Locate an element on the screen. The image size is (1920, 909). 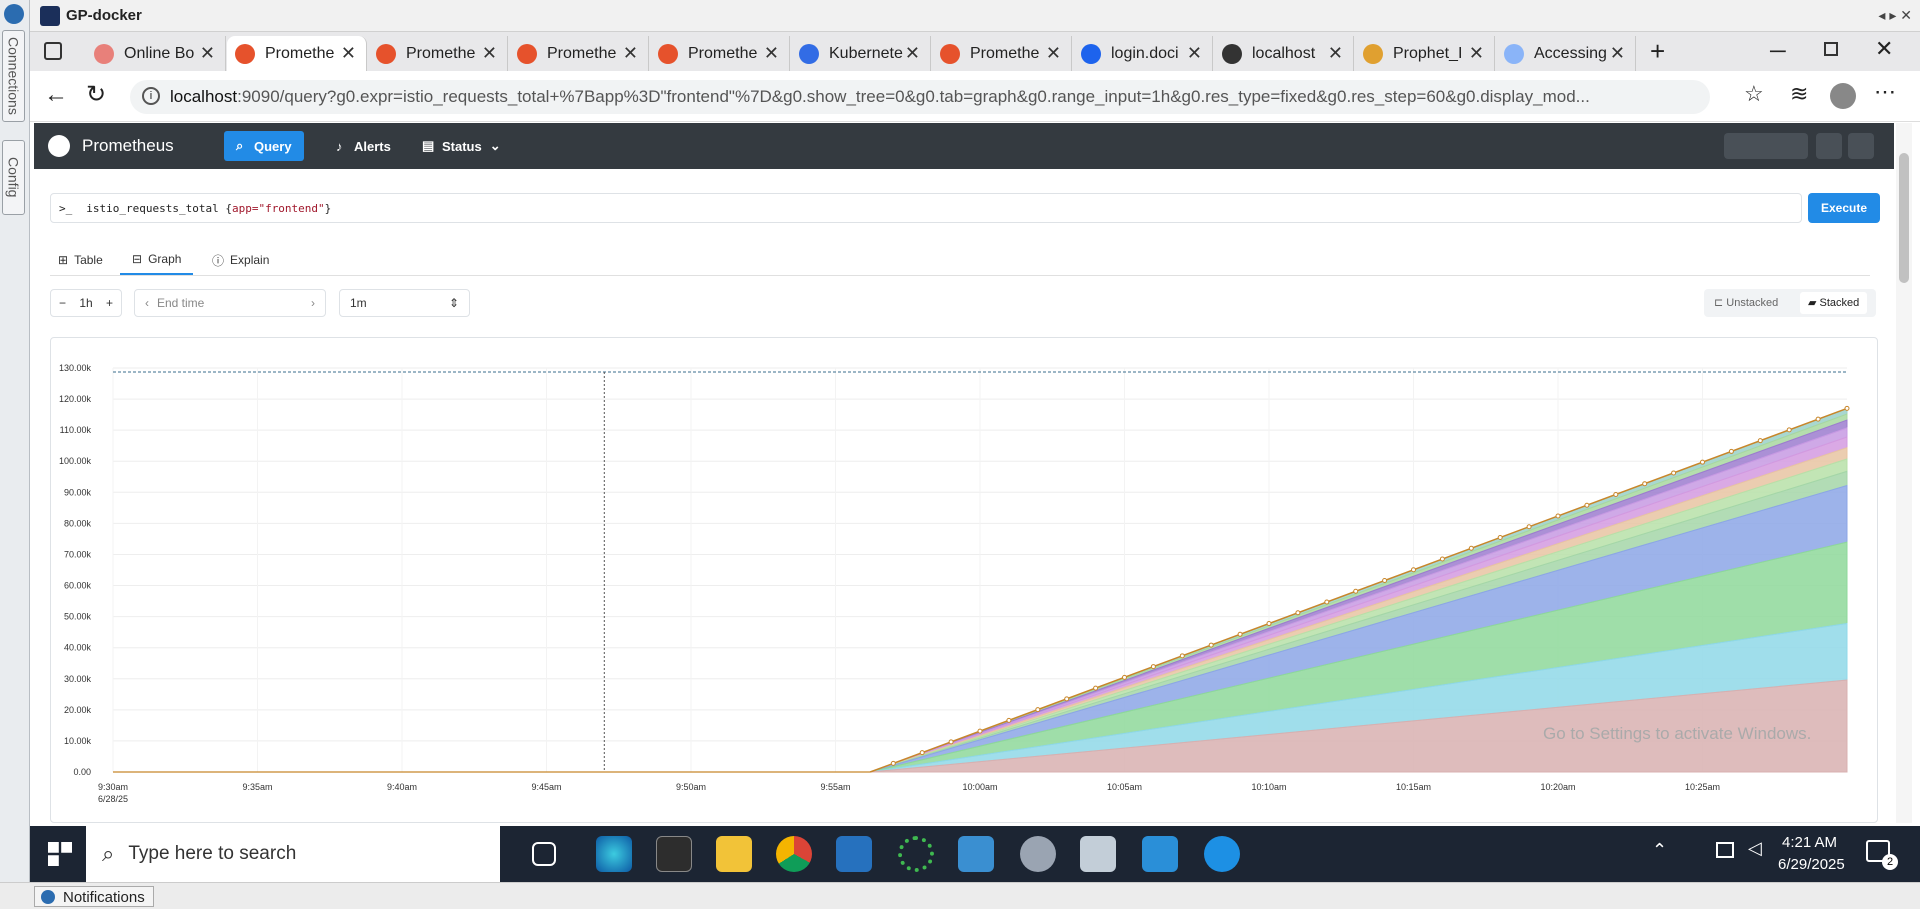
more-icon: ⋯ is located at coordinates (1885, 91).